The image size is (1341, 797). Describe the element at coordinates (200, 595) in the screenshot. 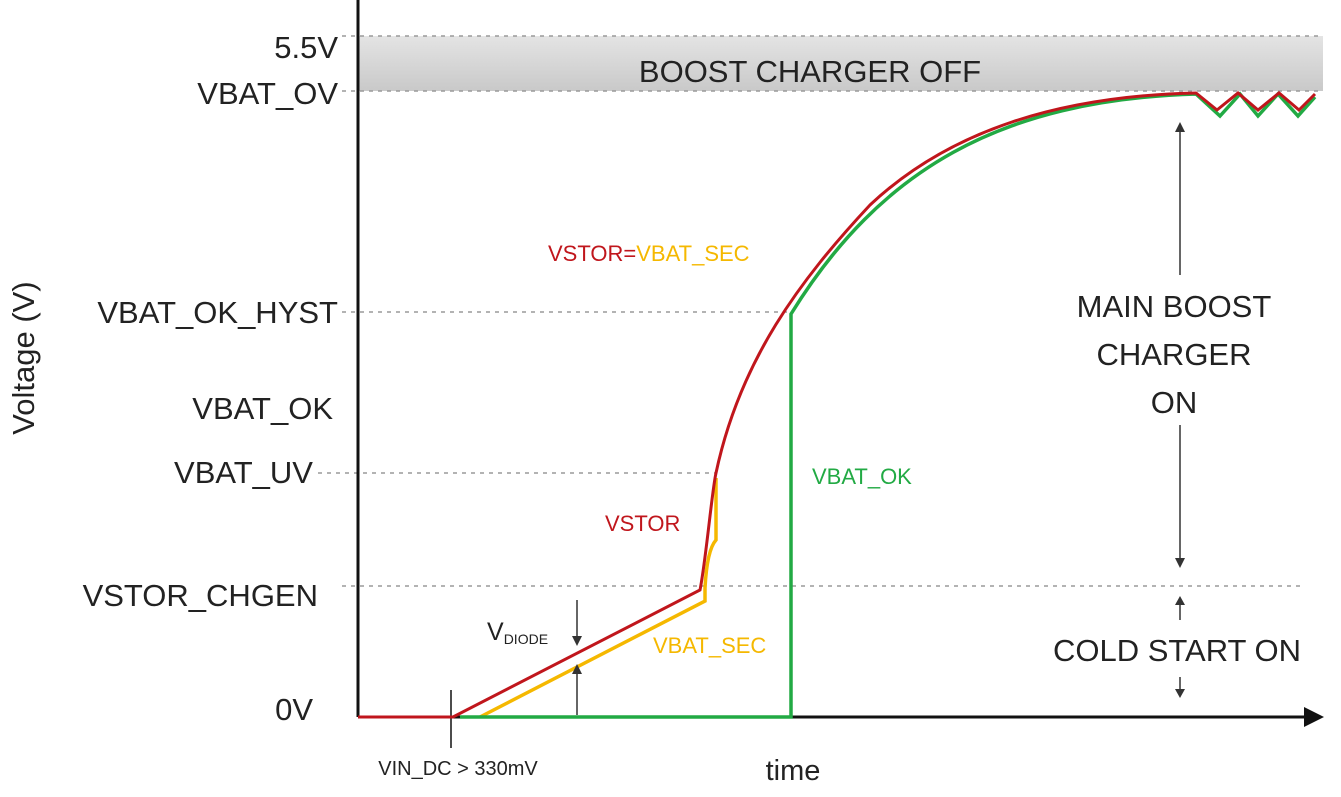

I see `level-vstor-chgen-label: VSTOR_CHGEN` at that location.